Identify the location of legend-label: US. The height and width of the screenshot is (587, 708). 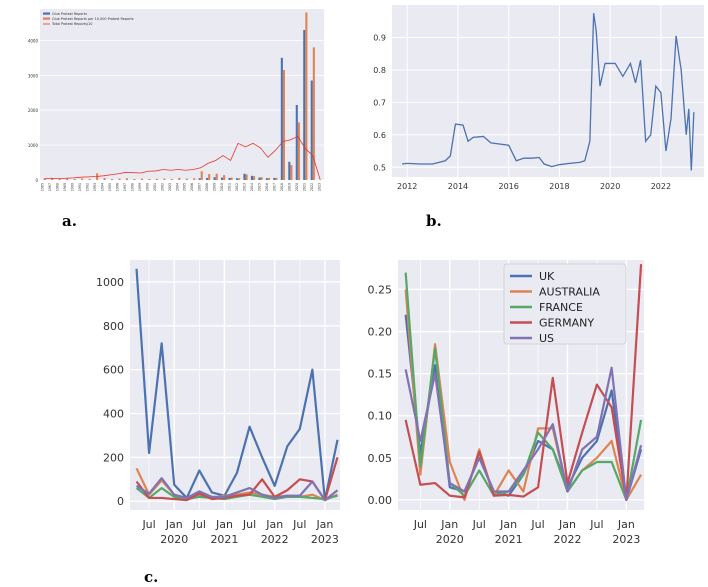
(546, 338).